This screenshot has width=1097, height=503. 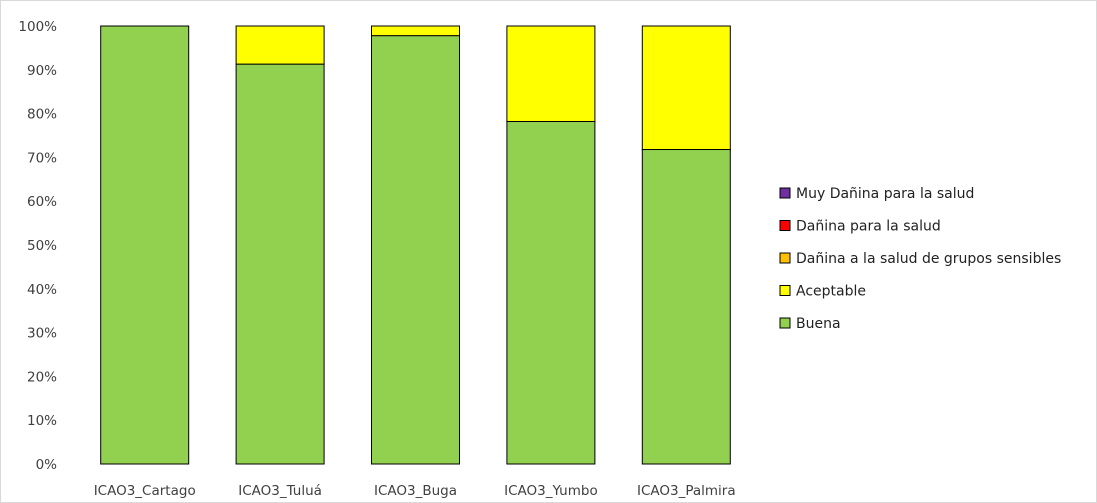 I want to click on legend-item: Dañina a la salud de grupos sensibles, so click(x=920, y=259).